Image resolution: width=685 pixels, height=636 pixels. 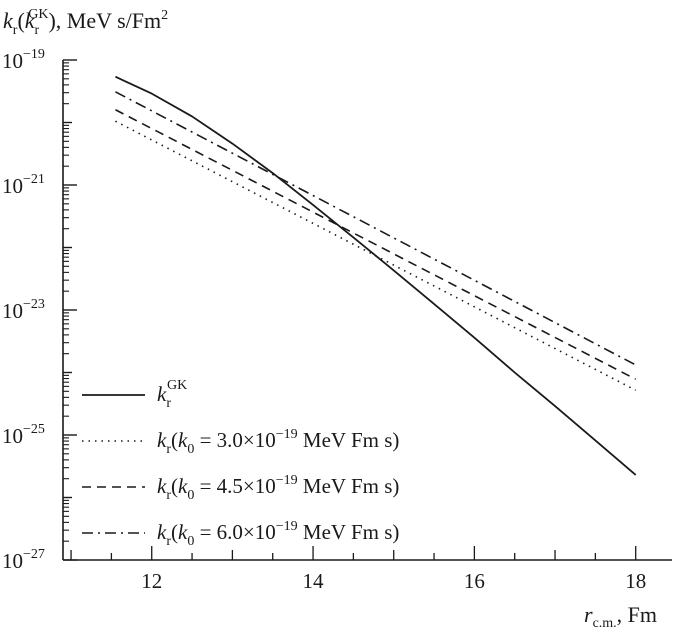 I want to click on x-tick-label: 14, so click(x=314, y=581).